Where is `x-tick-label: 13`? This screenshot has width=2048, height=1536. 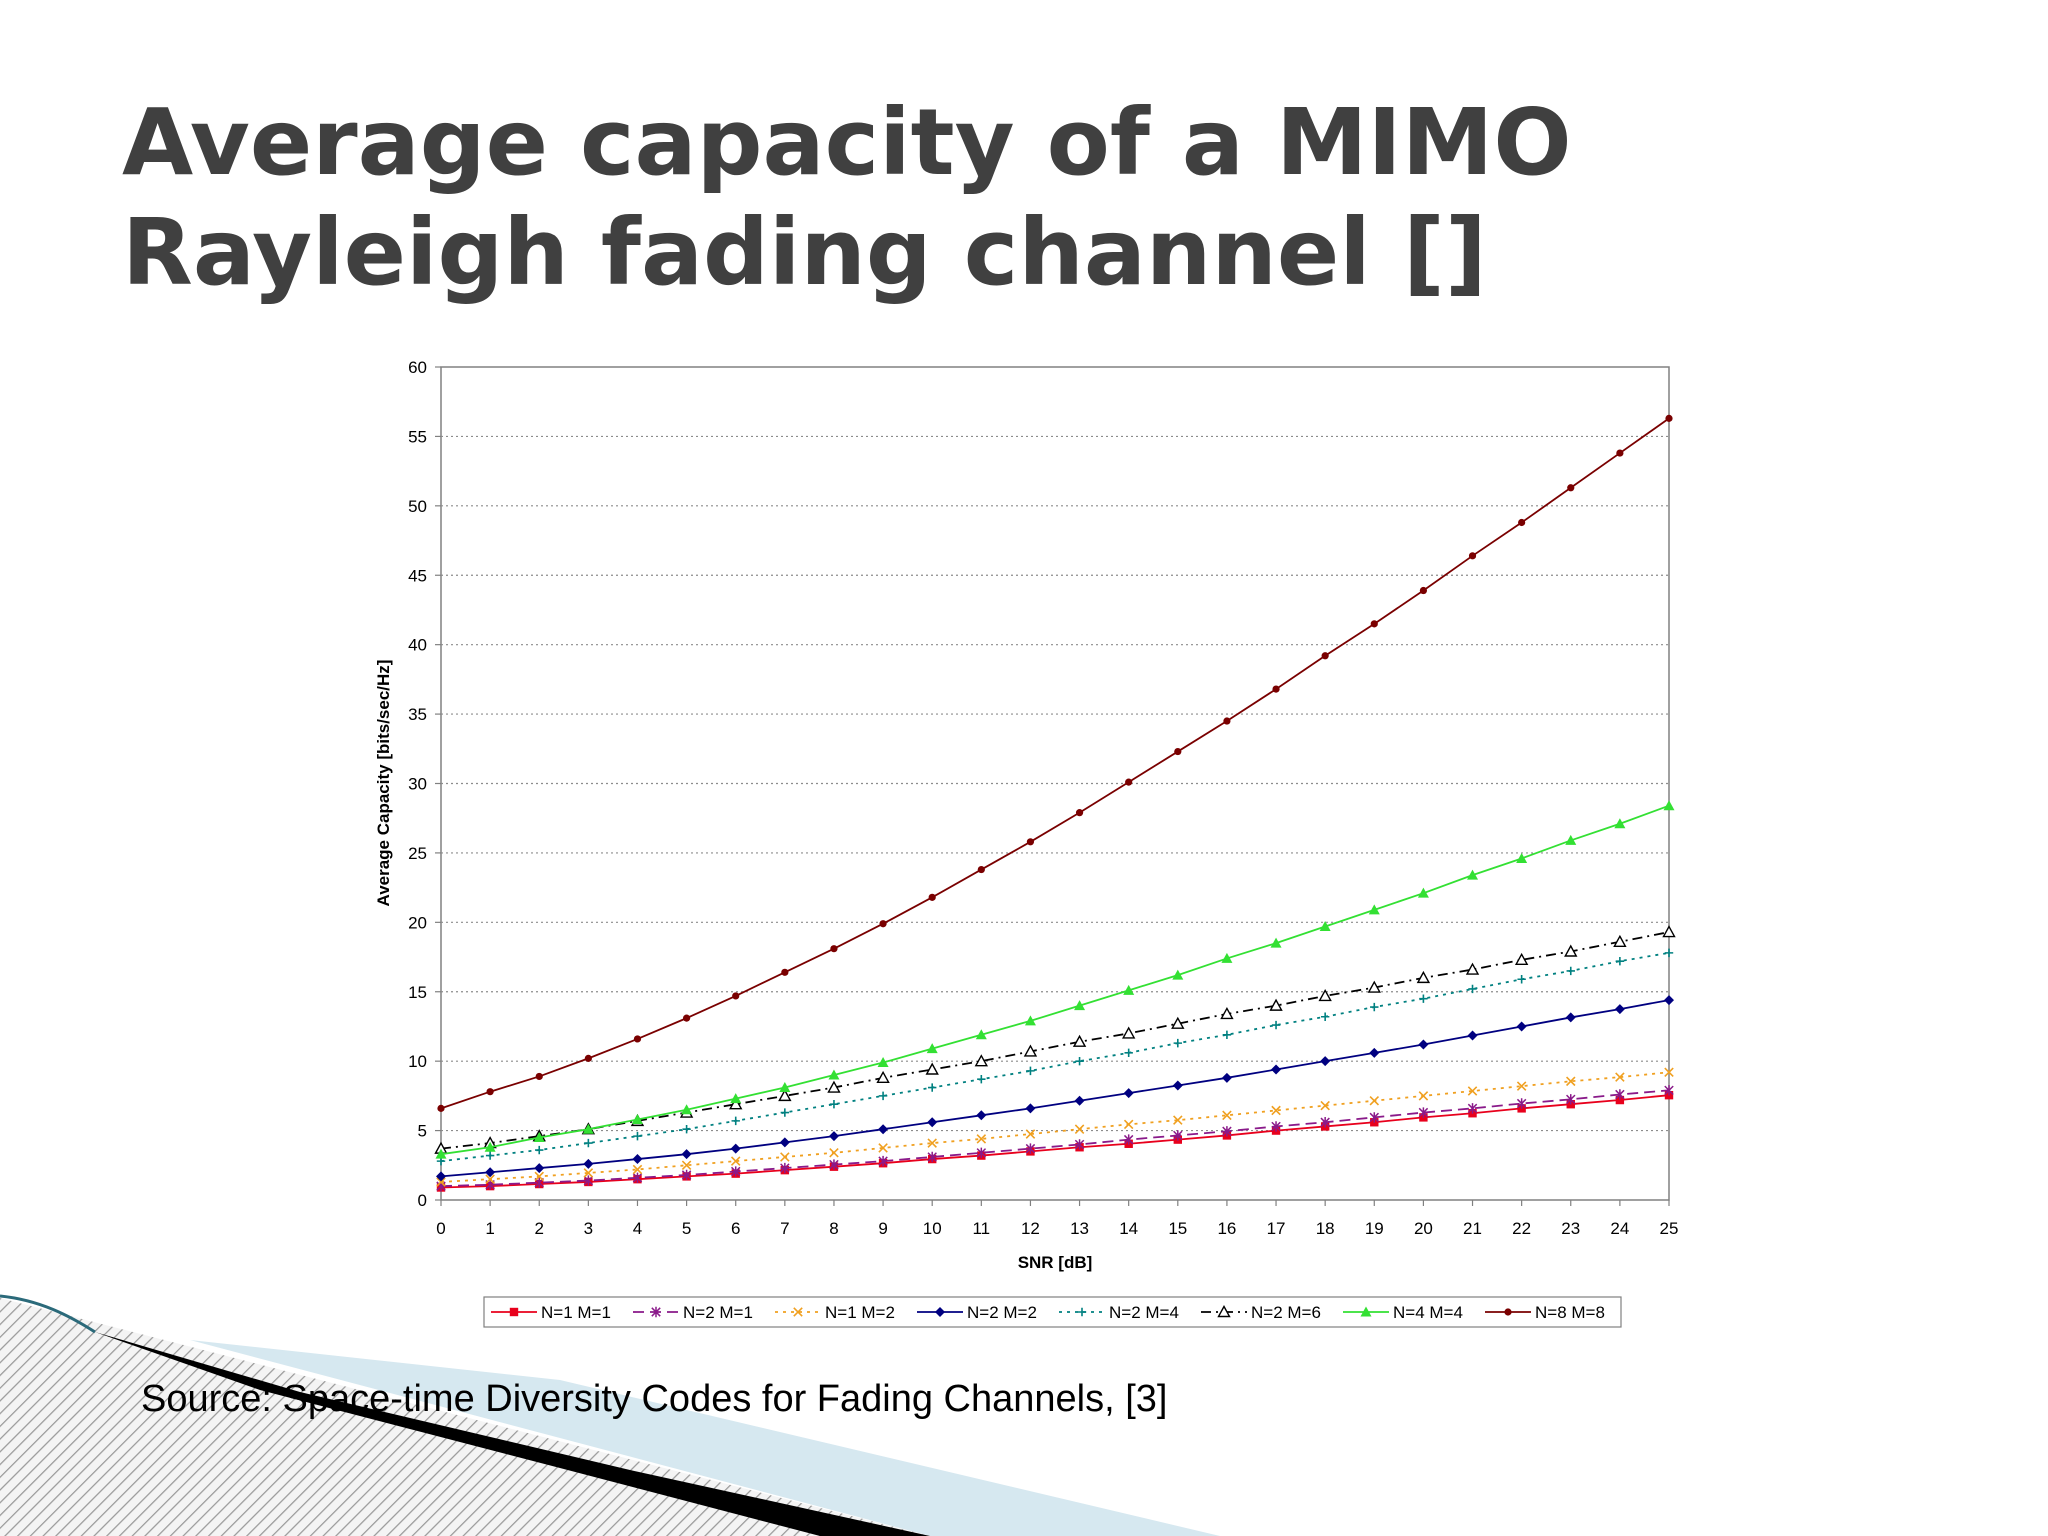
x-tick-label: 13 is located at coordinates (1079, 1228).